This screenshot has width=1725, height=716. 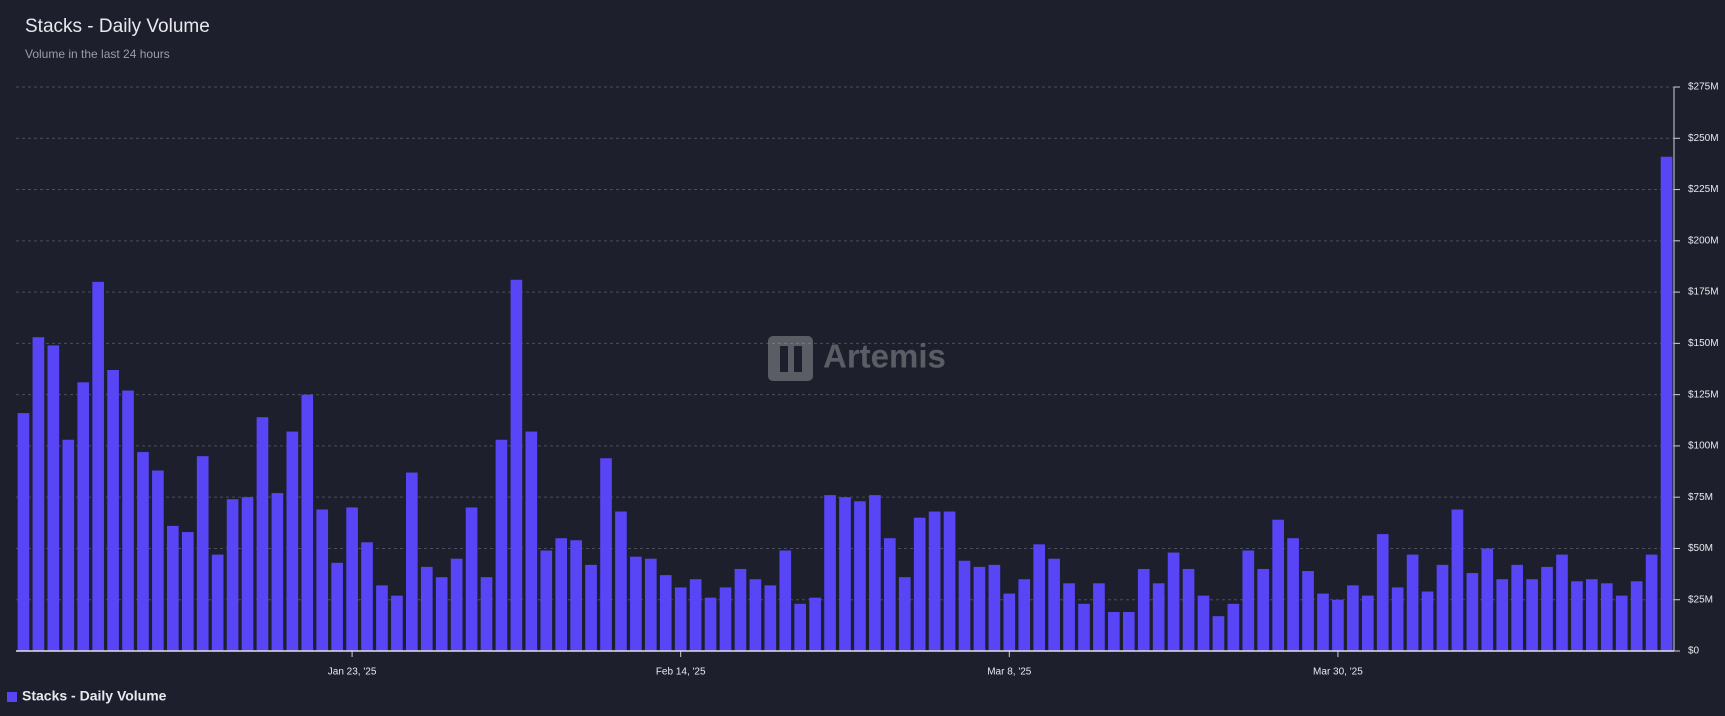 What do you see at coordinates (12, 697) in the screenshot?
I see `legend-swatch` at bounding box center [12, 697].